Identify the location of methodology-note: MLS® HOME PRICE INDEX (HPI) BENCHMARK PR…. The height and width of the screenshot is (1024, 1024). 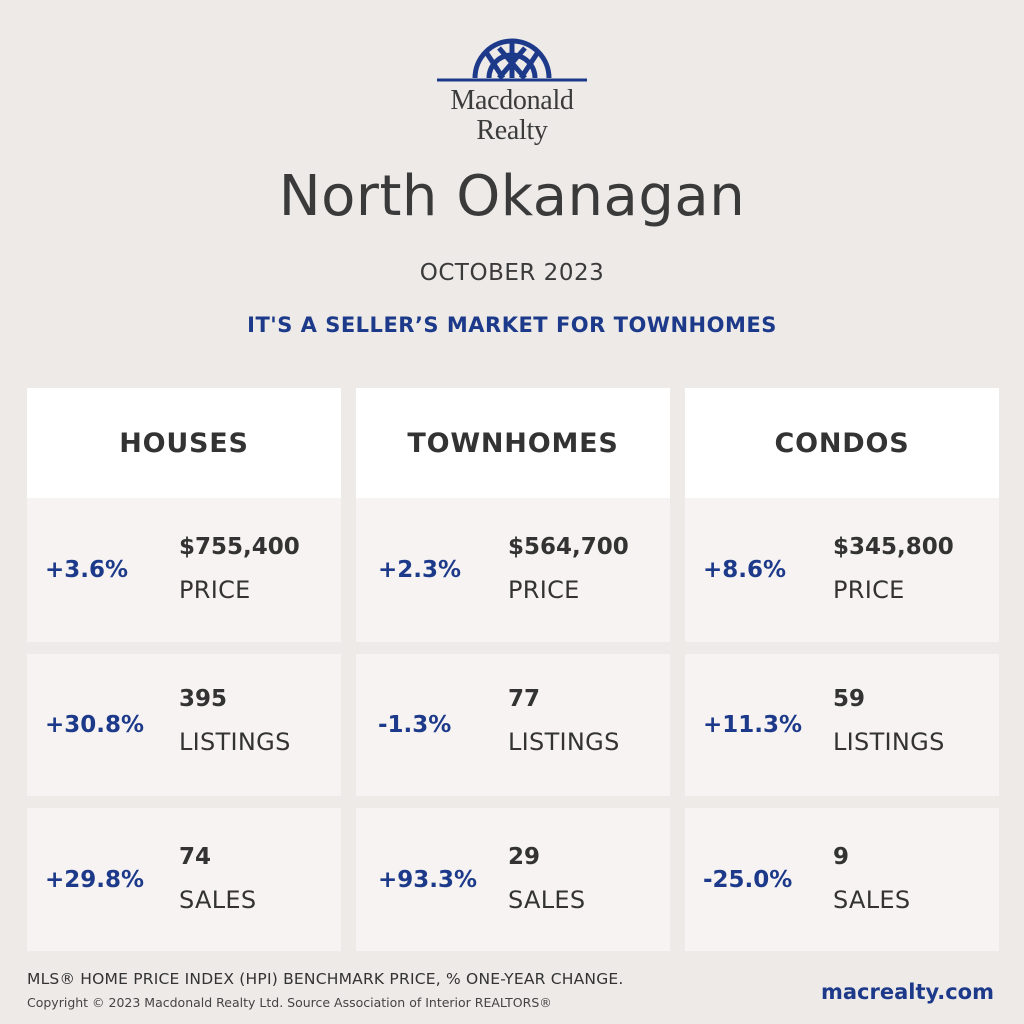
(325, 979).